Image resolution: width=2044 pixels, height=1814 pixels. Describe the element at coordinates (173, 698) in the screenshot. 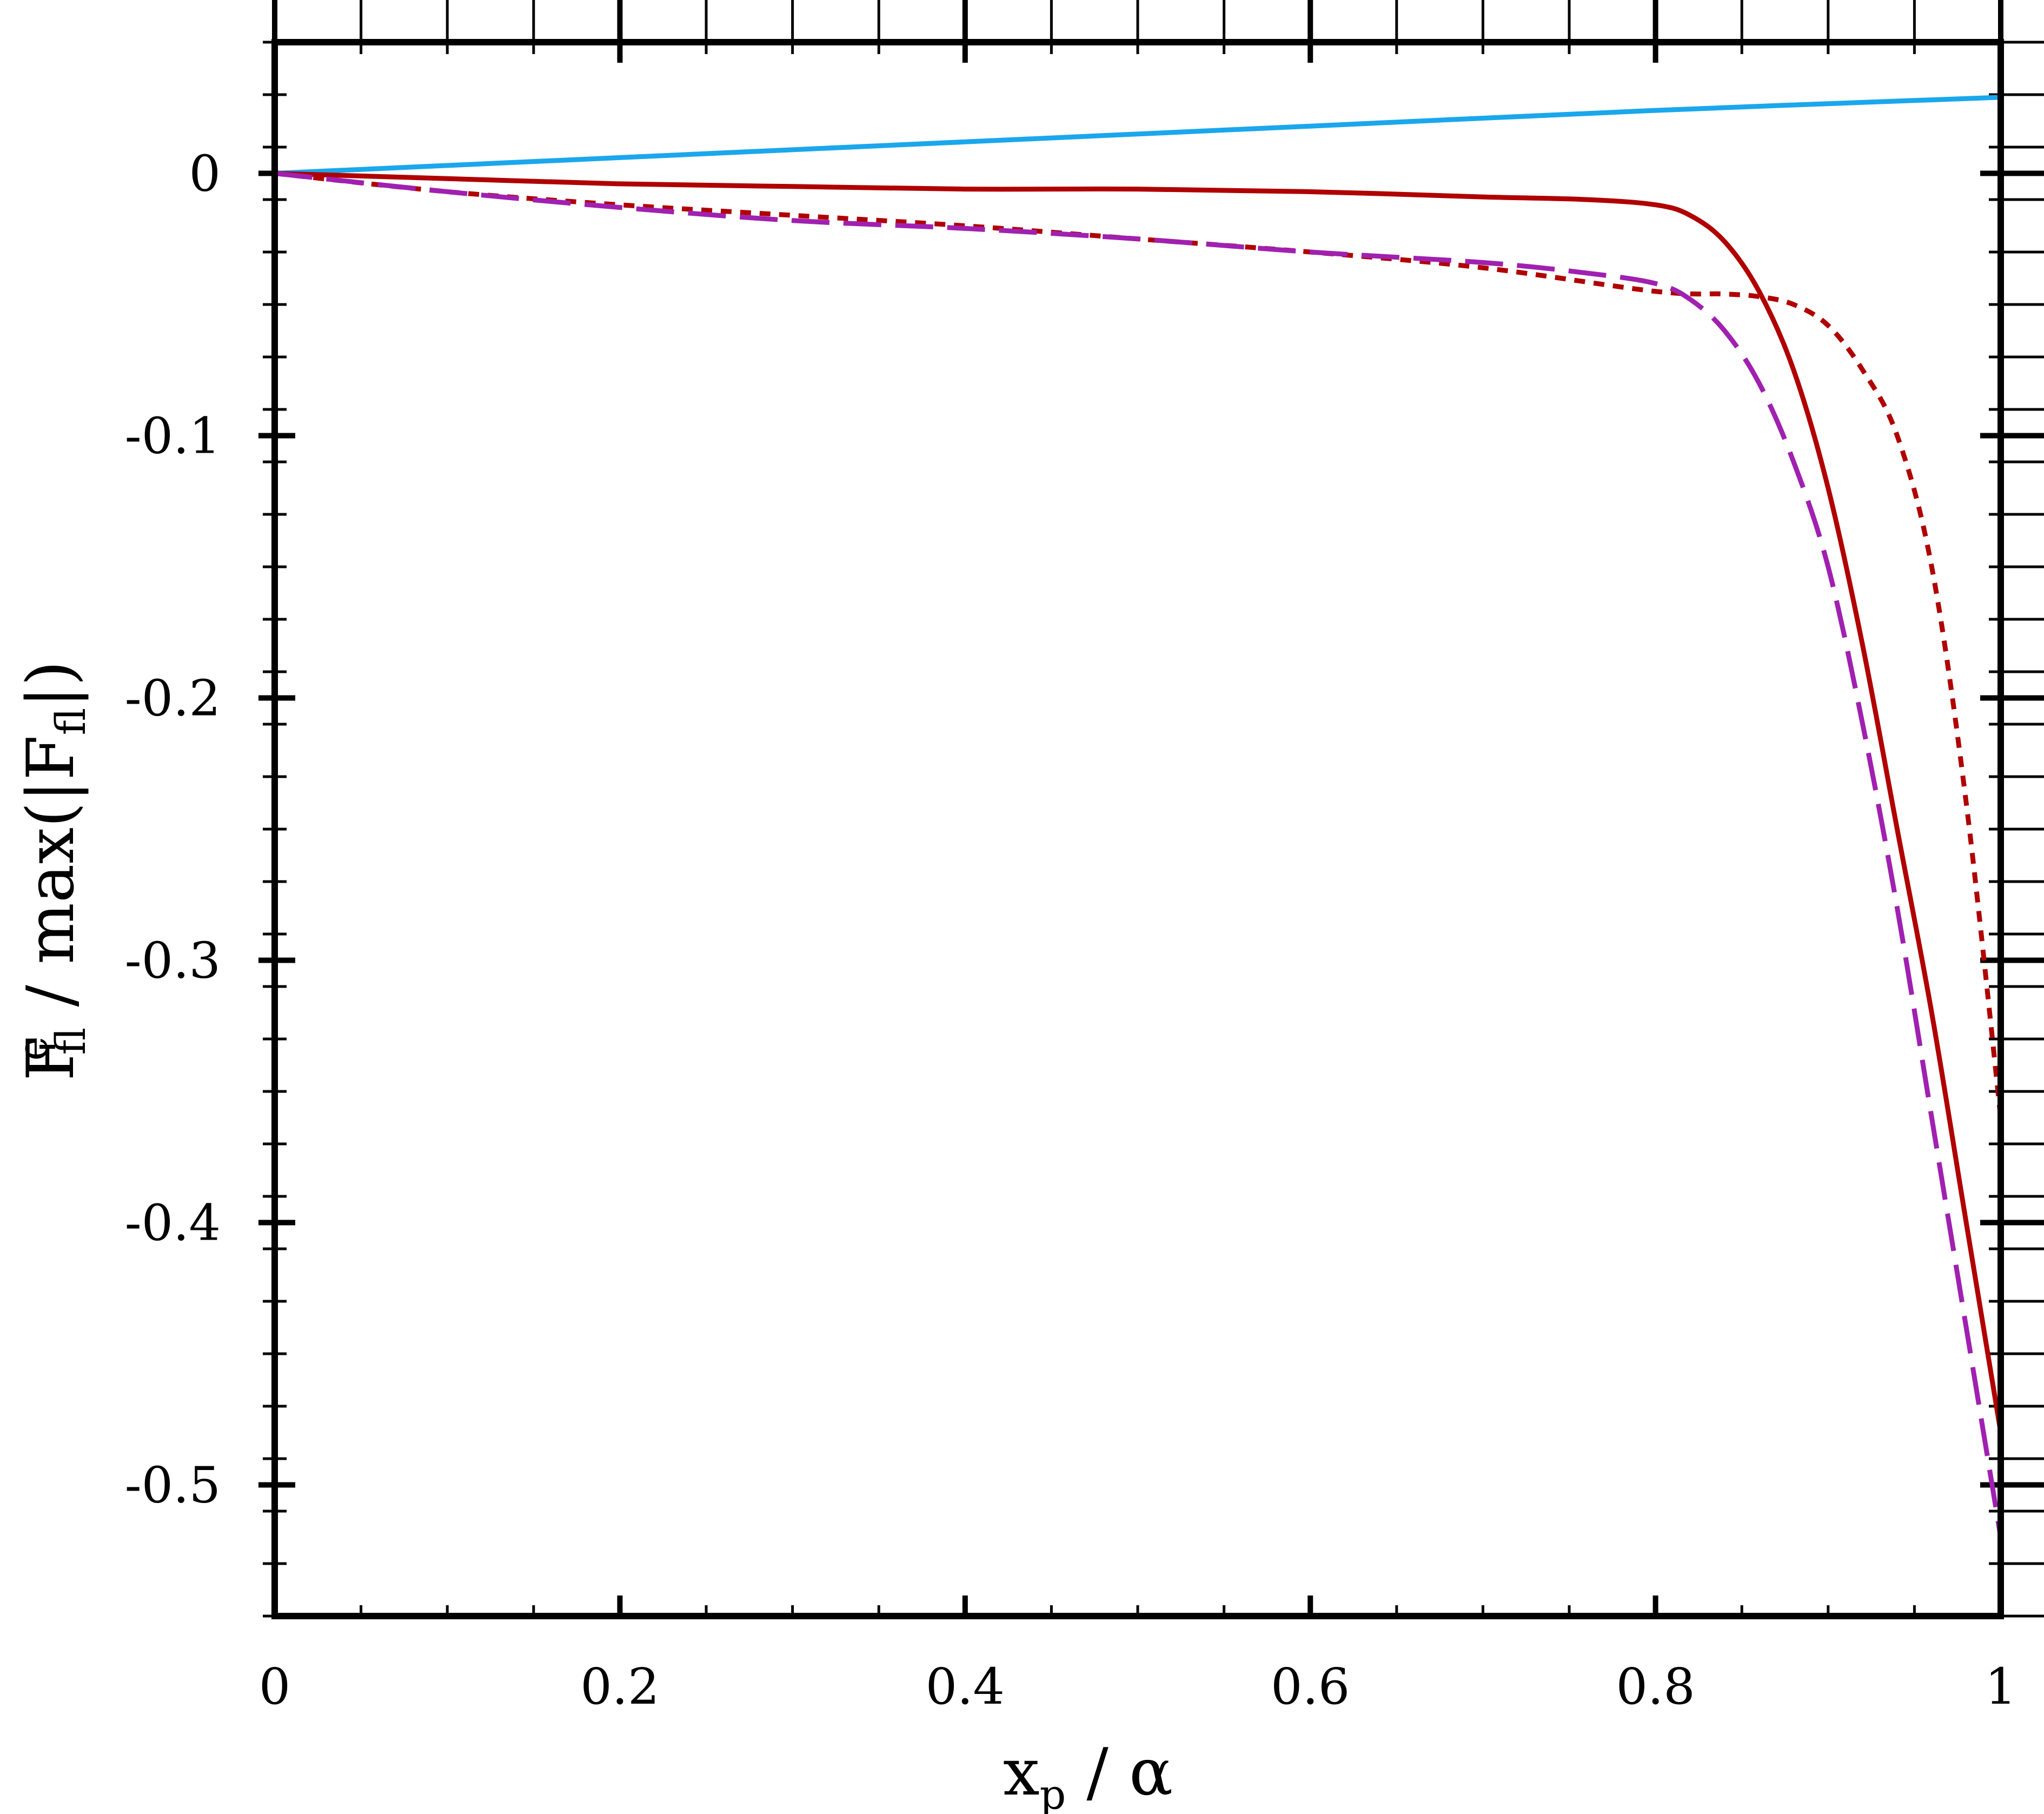

I see `y-tick-label: -0.2` at that location.